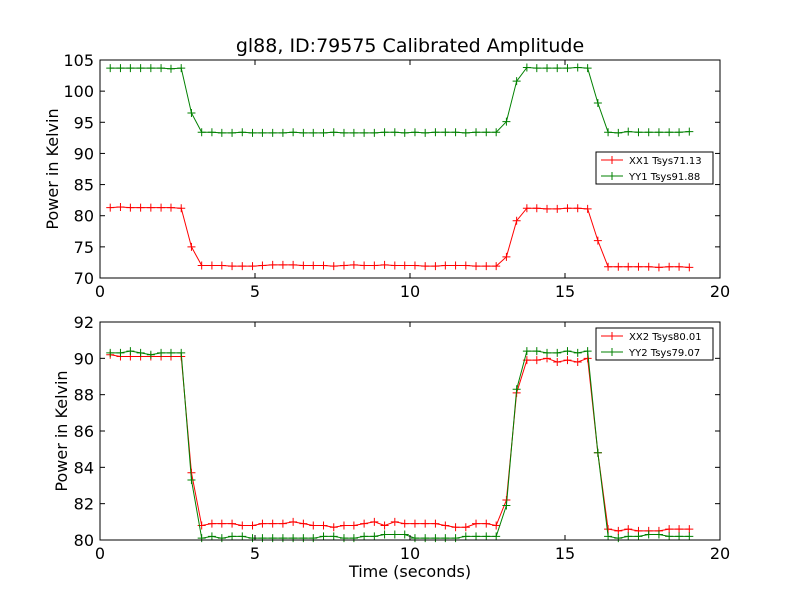 This screenshot has height=604, width=800. I want to click on x-tick-label: 0, so click(100, 553).